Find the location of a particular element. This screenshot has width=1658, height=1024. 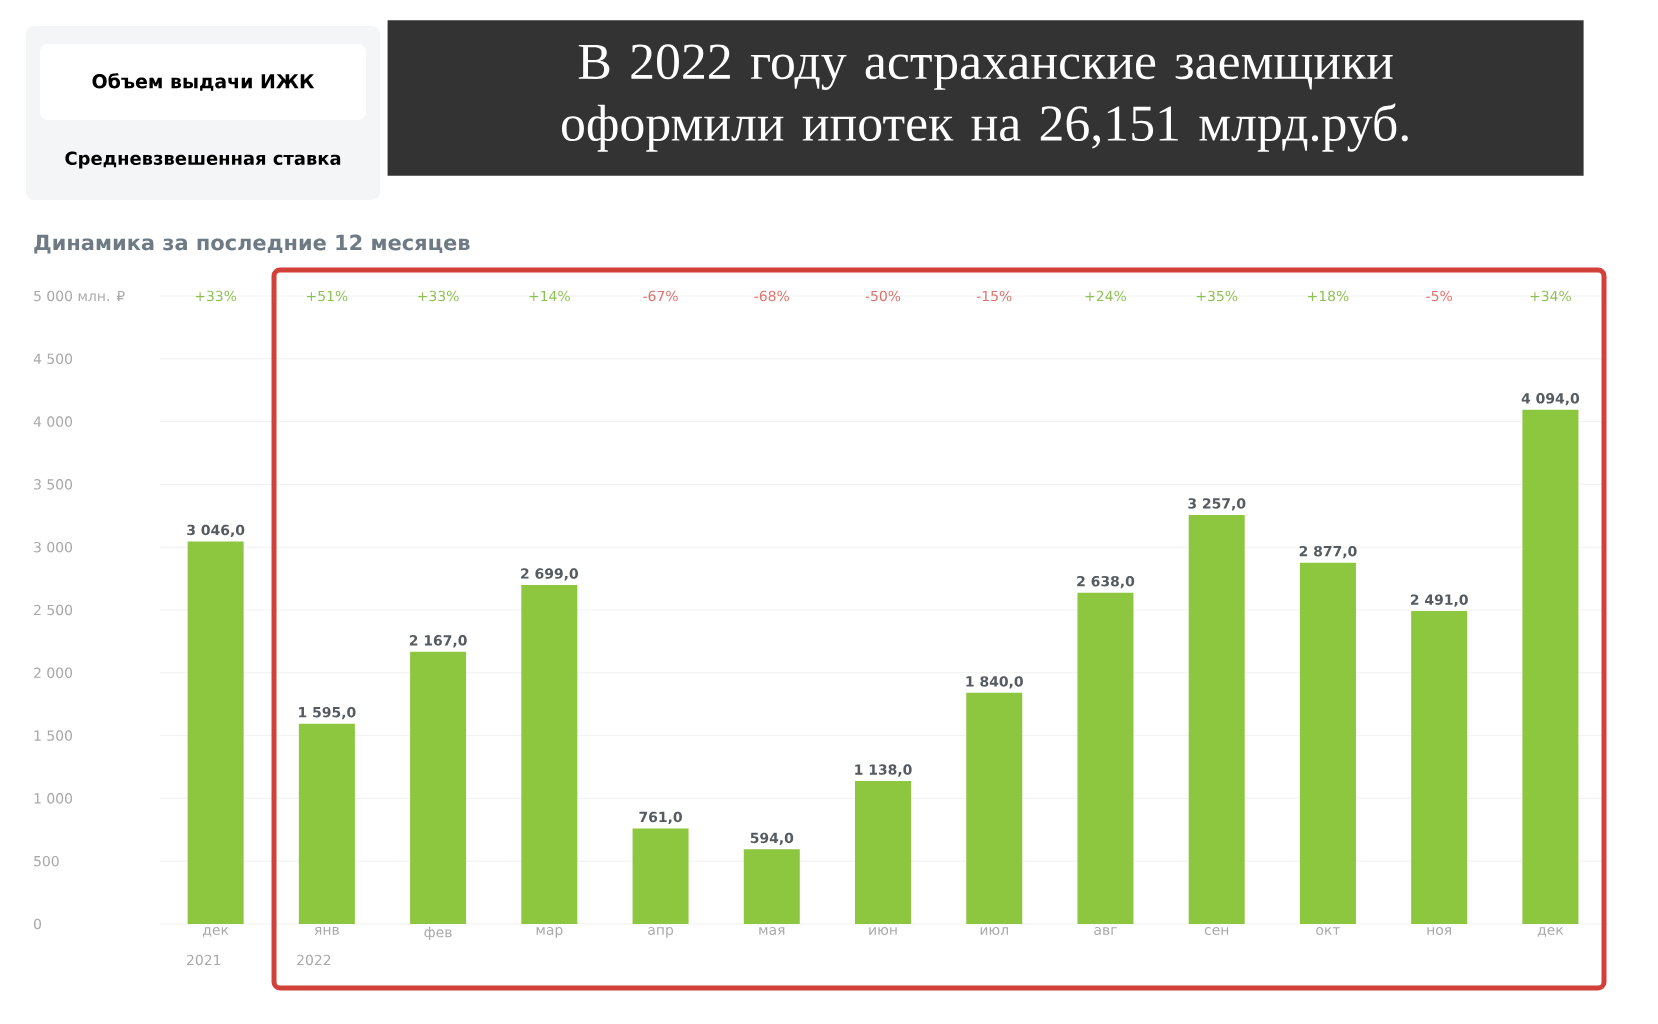

chart-title: В 2022 году астраханские заемщики оформили ипотек на 26,151 млрд.руб. is located at coordinates (984, 98).